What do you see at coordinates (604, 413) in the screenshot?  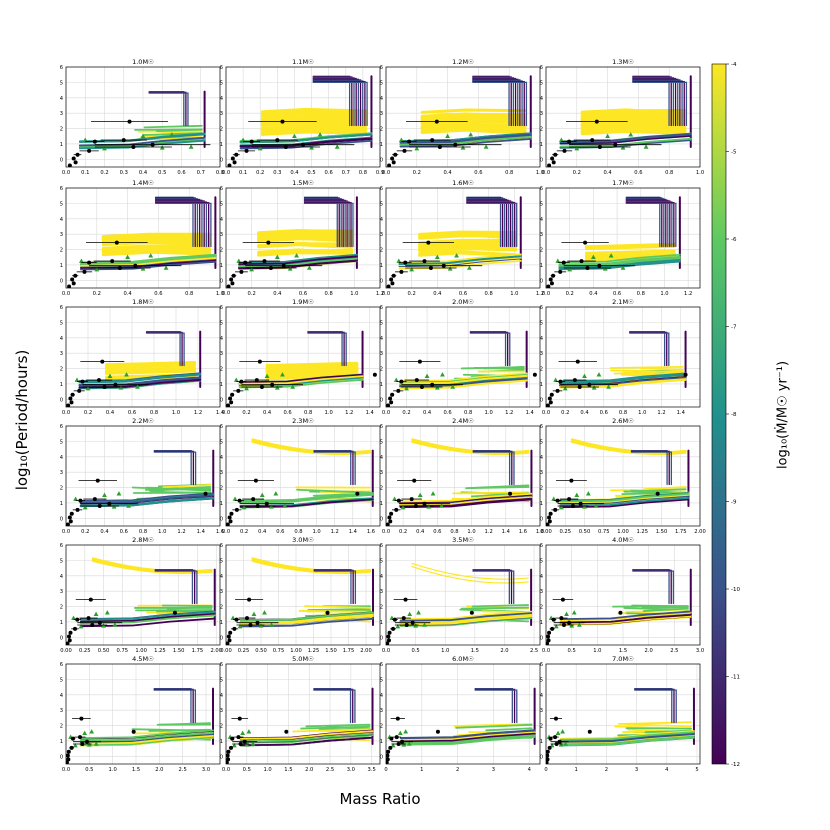 I see `x-tick-label: 0.6` at bounding box center [604, 413].